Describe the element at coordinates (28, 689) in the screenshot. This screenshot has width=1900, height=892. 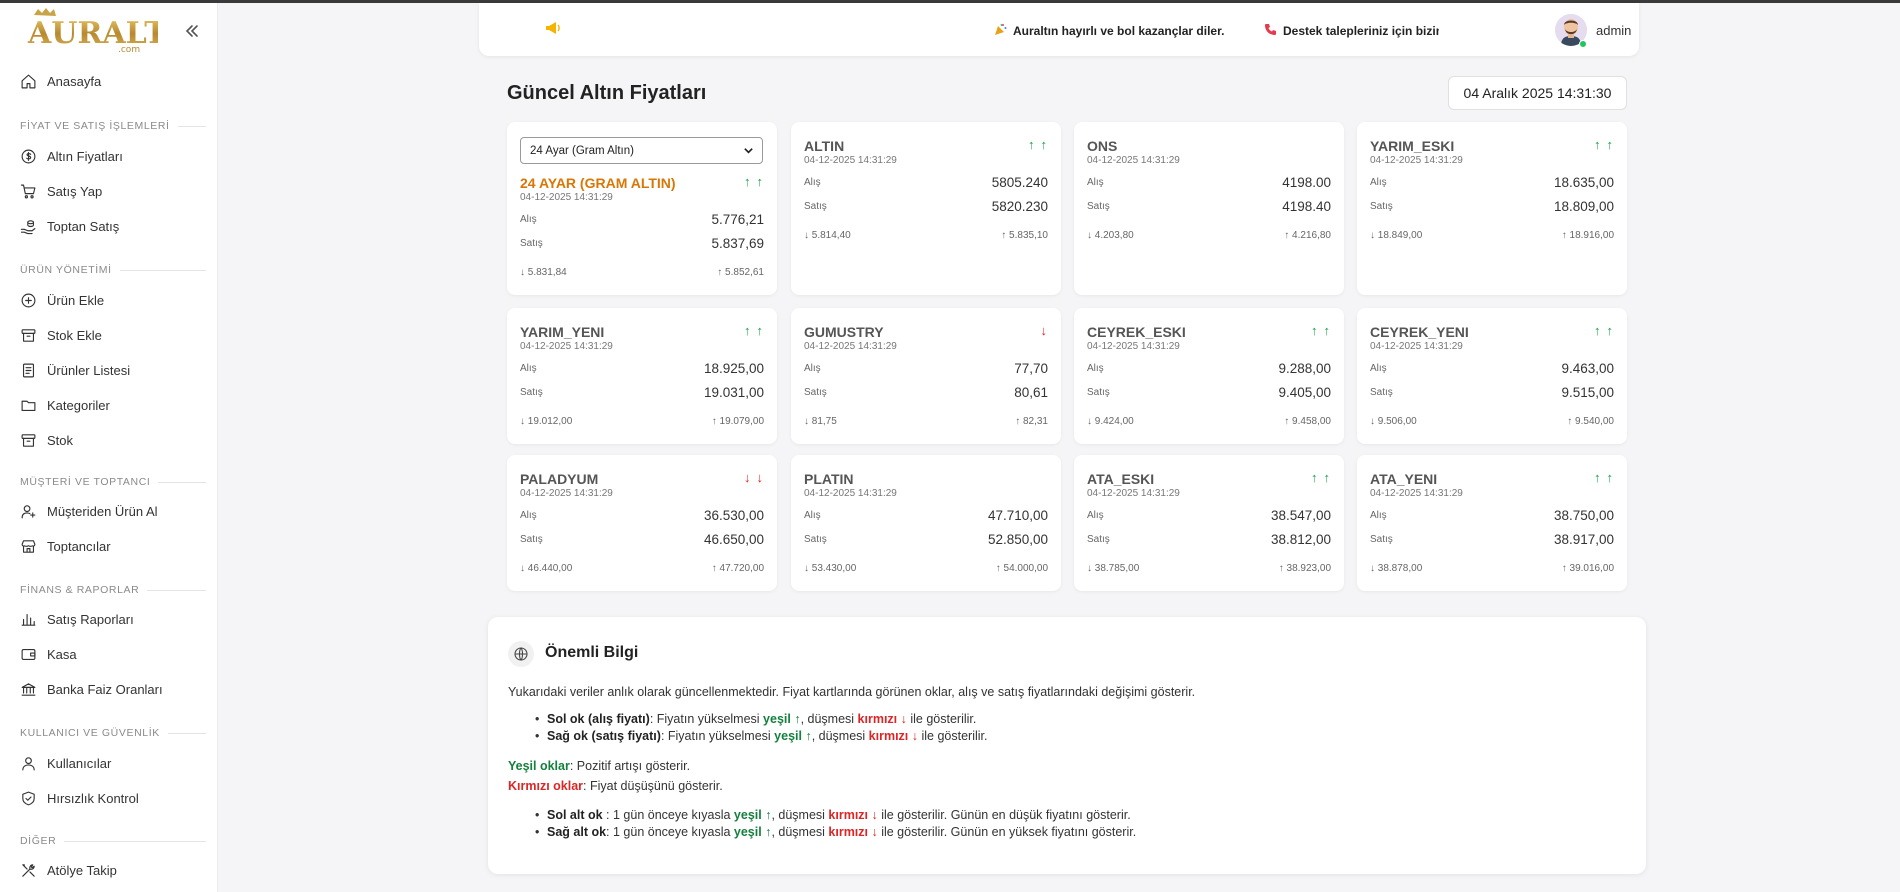
I see `bank-icon` at that location.